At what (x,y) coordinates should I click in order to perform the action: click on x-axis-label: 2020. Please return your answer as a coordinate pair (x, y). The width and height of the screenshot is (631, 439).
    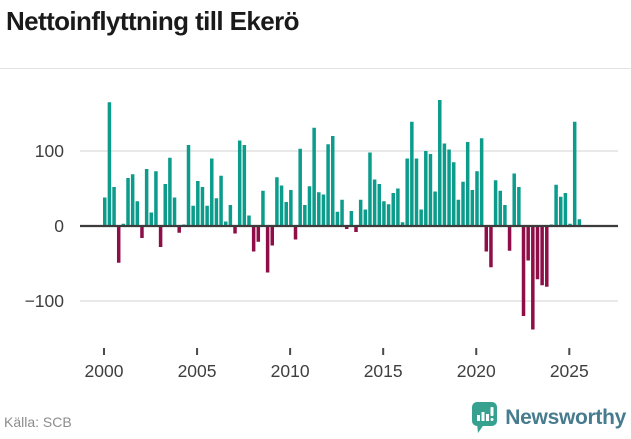
    Looking at the image, I should click on (476, 371).